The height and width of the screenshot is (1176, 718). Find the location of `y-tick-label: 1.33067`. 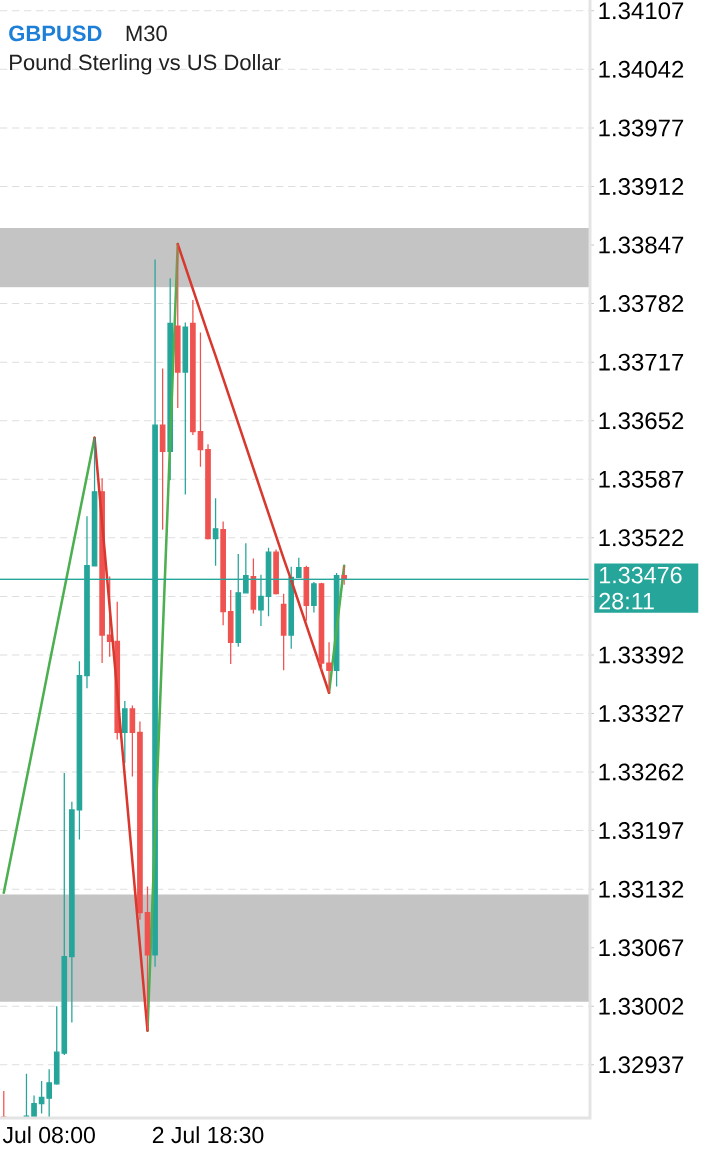

y-tick-label: 1.33067 is located at coordinates (641, 948).